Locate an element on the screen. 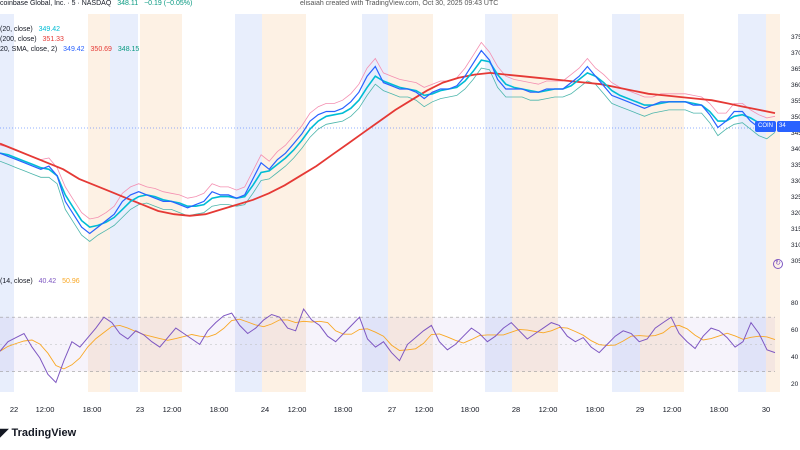  rsi-legend: (14, close) 40.42 50.96 is located at coordinates (40, 281).